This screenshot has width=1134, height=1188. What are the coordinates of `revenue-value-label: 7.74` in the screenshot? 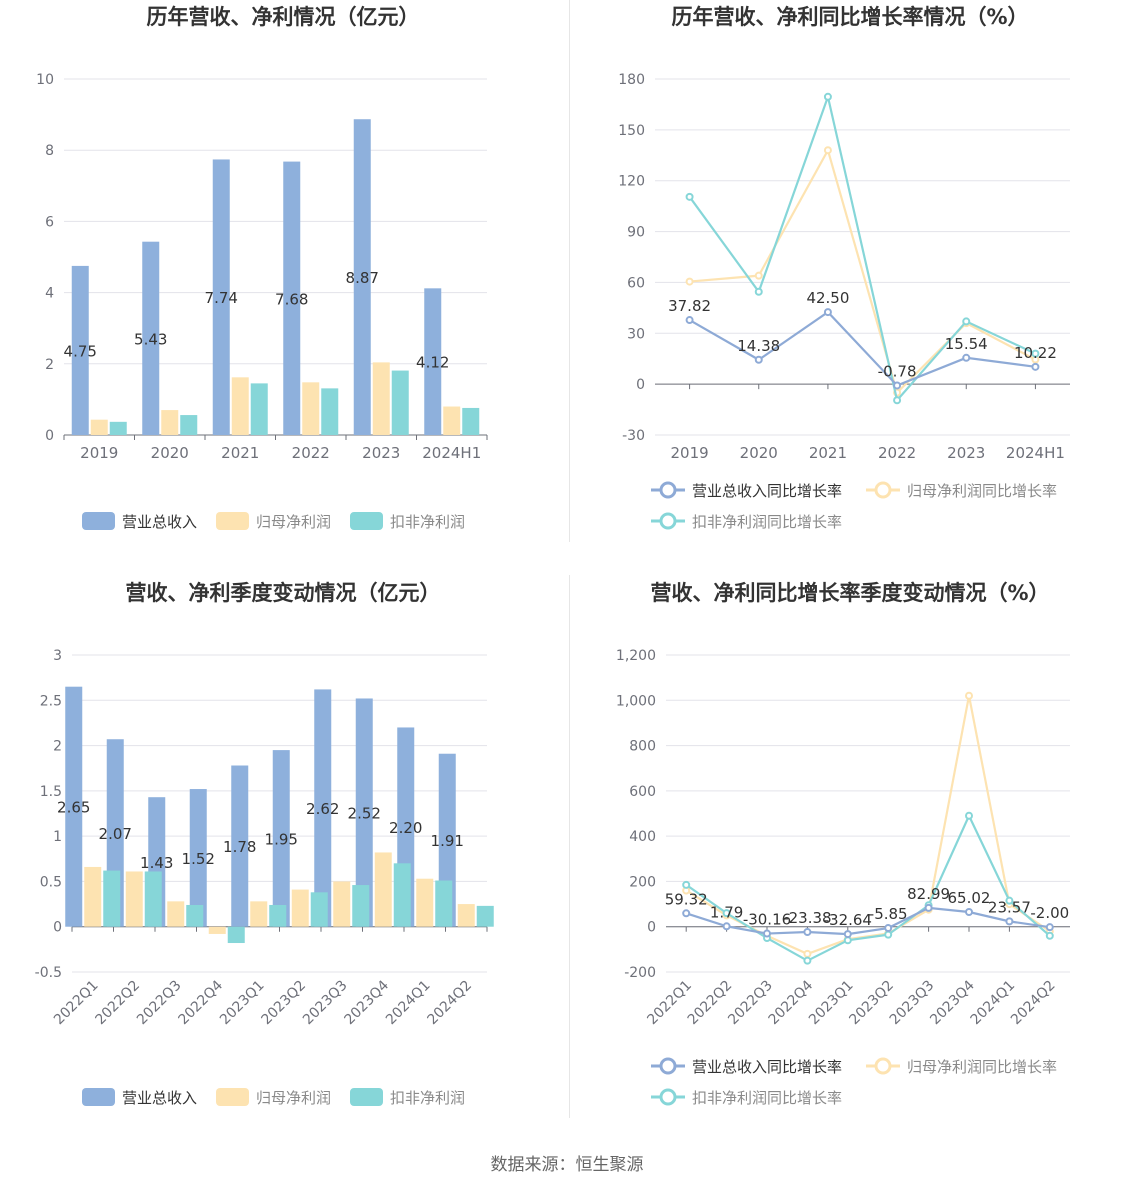 It's located at (221, 298).